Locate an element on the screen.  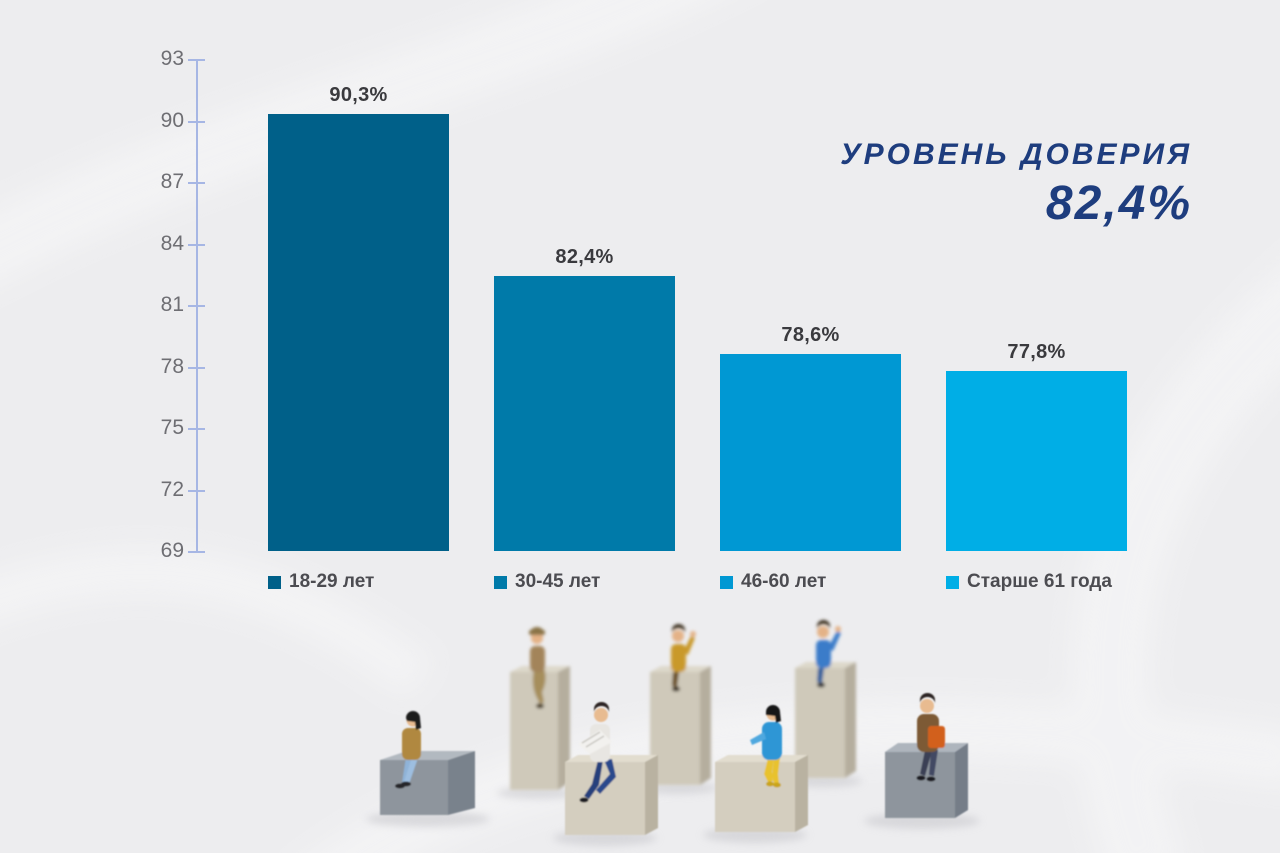
y-axis-tick-label: 78 is located at coordinates (172, 366).